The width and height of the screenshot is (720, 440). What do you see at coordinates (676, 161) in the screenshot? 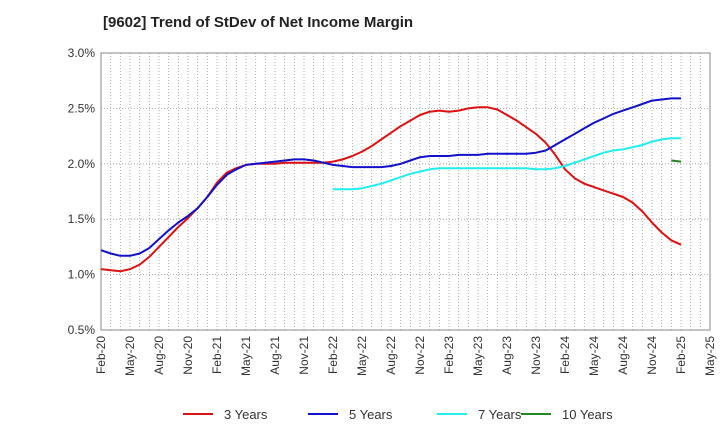
I see `series-line-10-years` at bounding box center [676, 161].